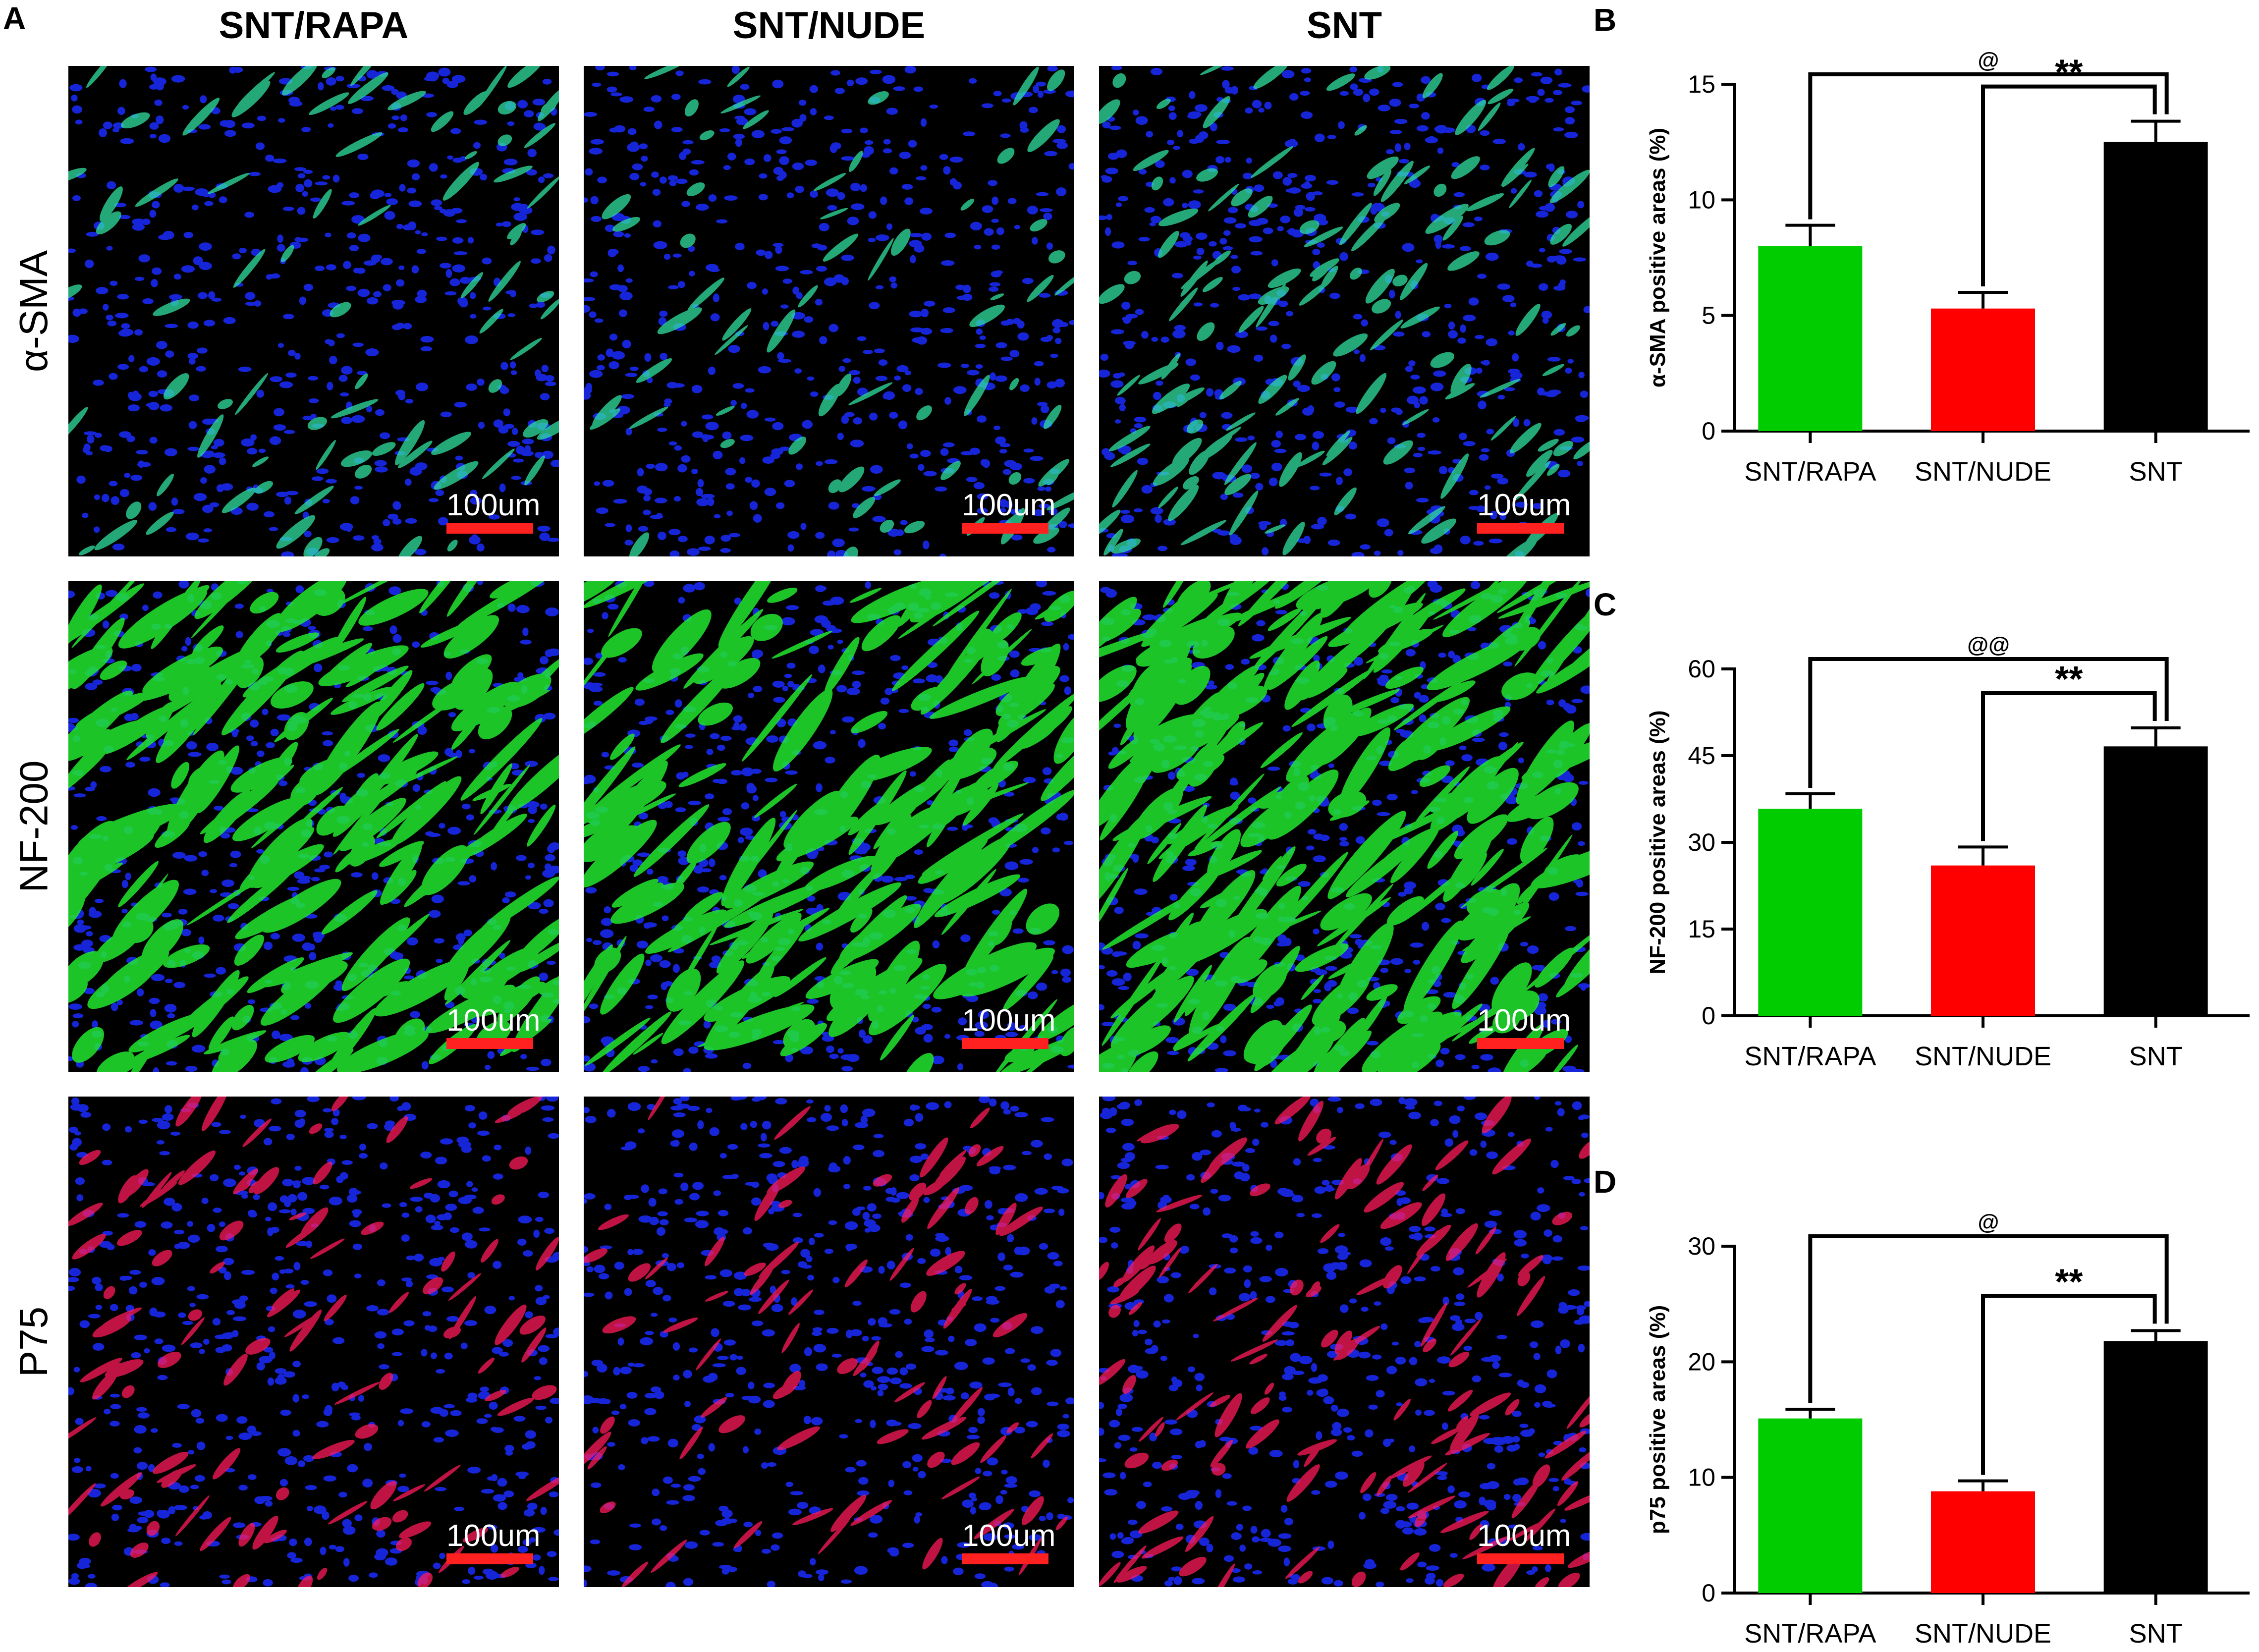  Describe the element at coordinates (1345, 826) in the screenshot. I see `micrograph-nf-200-snt: 100um` at that location.